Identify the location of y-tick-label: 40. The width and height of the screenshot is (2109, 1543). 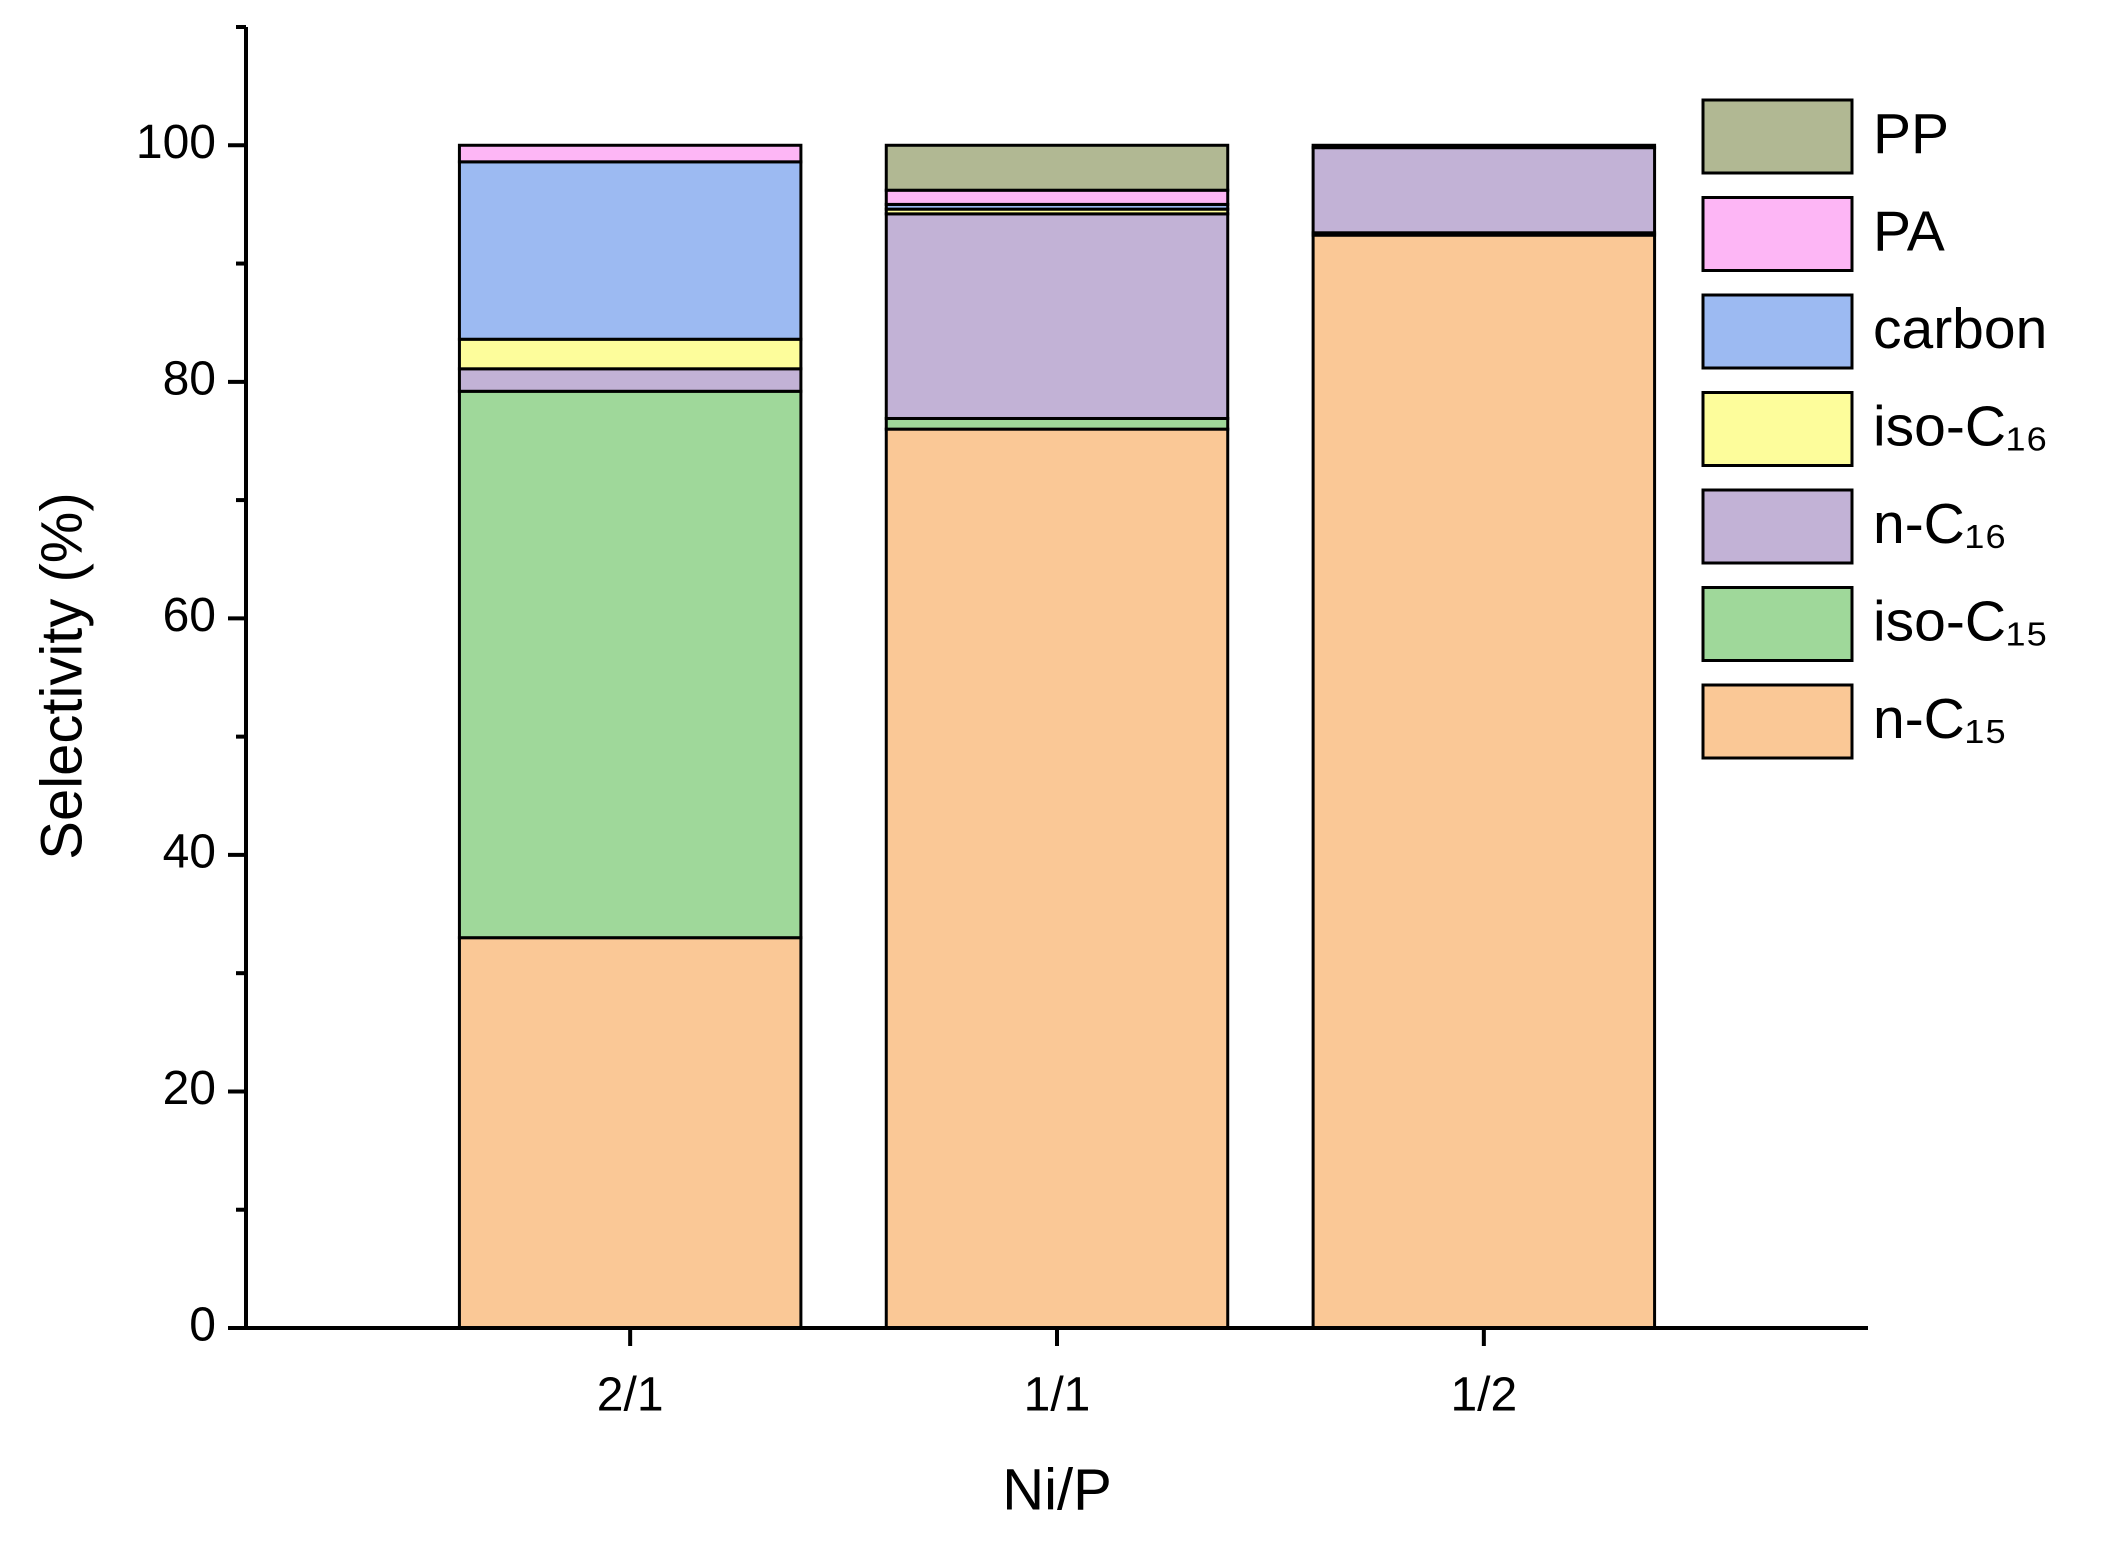
(189, 852).